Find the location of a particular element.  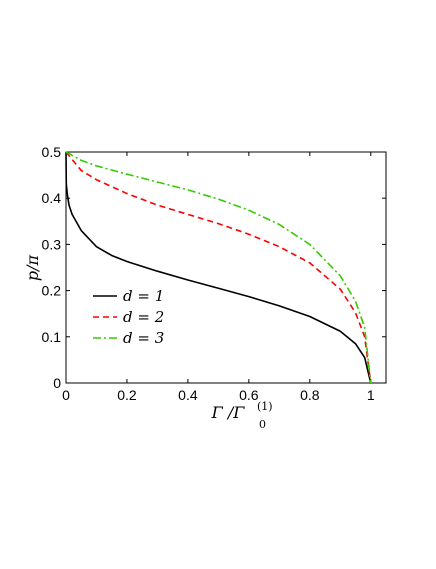

y-tick-label: 0.3 is located at coordinates (52, 244).